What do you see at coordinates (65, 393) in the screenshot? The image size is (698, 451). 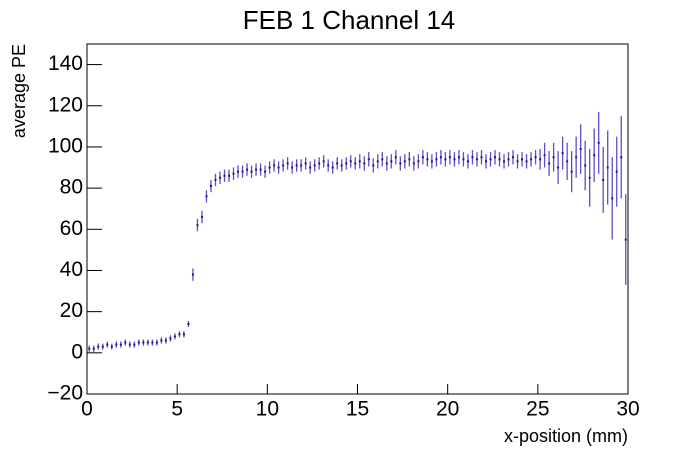 I see `y-tick-label: −20` at bounding box center [65, 393].